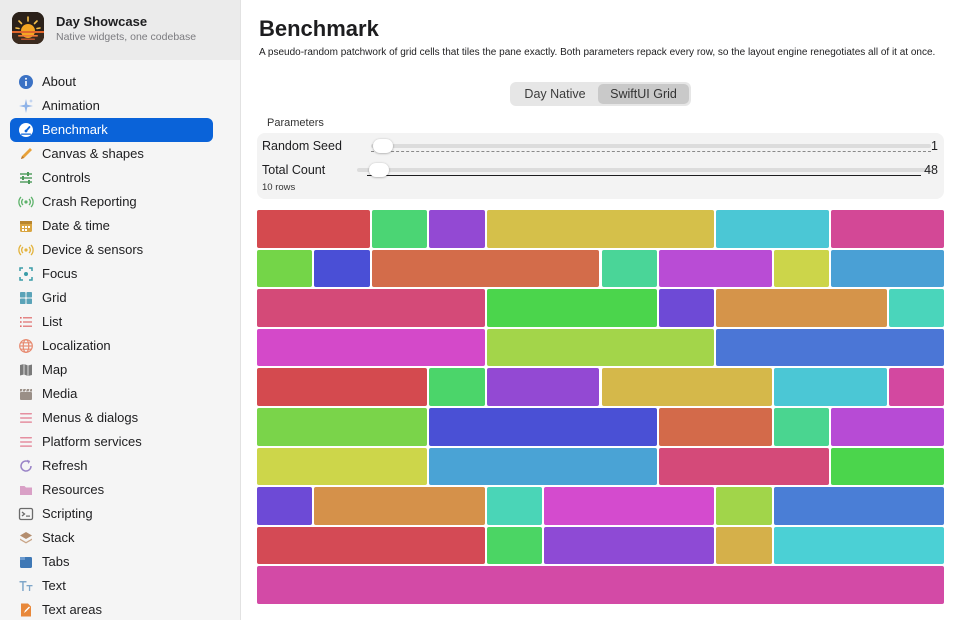 Image resolution: width=960 pixels, height=620 pixels. I want to click on sidebar-item-localization: Localization, so click(111, 346).